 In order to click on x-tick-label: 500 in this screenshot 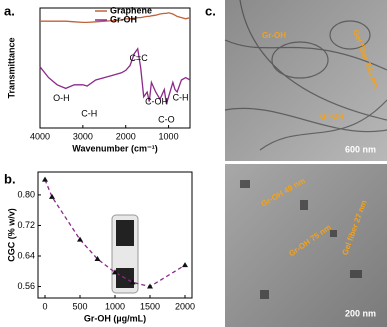, I will do `click(79, 306)`.